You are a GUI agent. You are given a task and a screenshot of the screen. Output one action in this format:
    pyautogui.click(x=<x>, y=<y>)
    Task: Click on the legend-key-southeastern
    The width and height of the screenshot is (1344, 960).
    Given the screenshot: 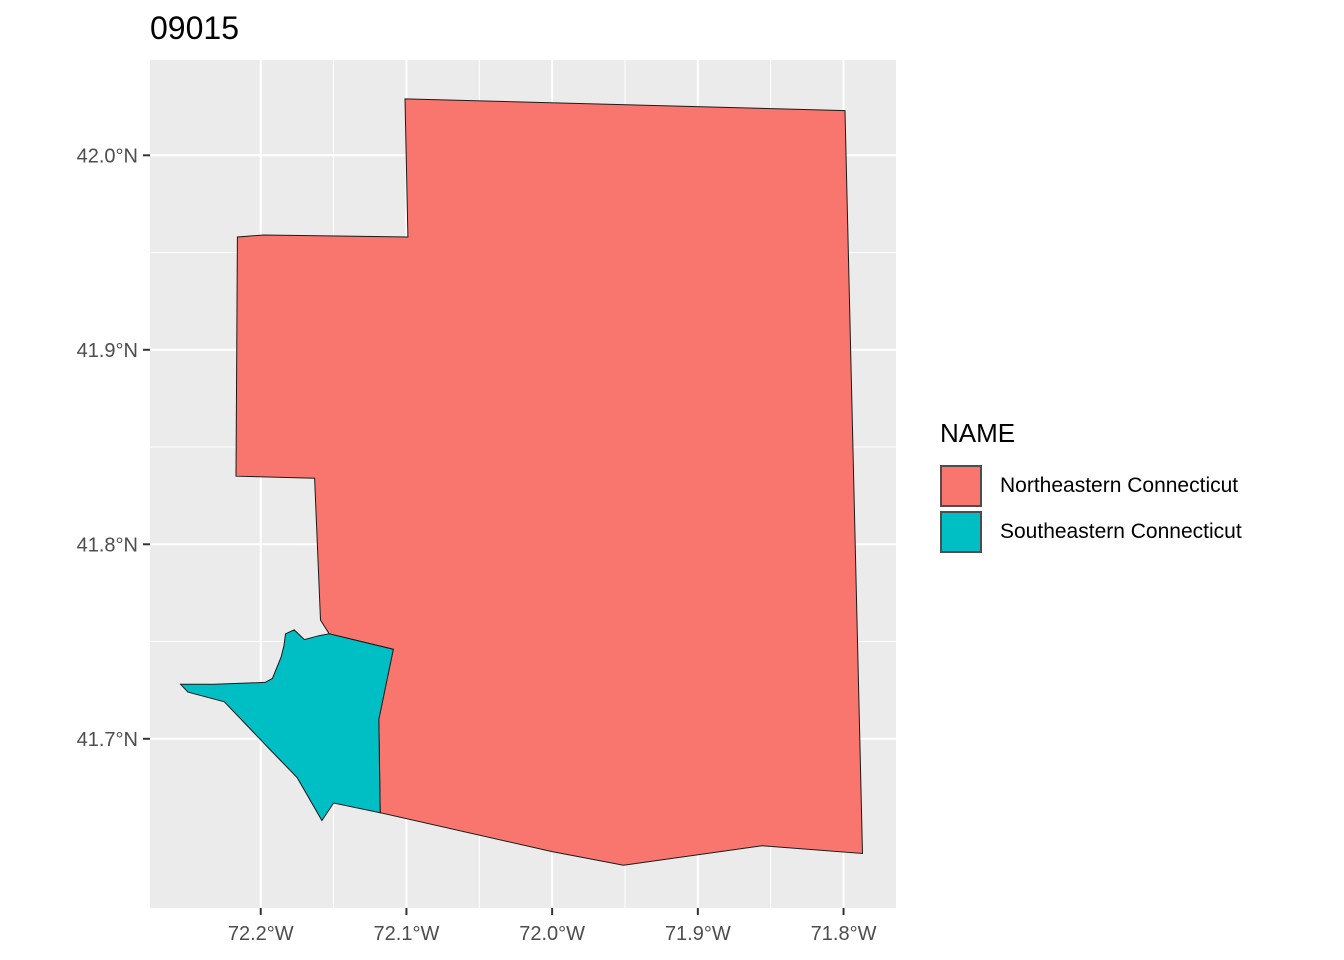 What is the action you would take?
    pyautogui.click(x=961, y=532)
    